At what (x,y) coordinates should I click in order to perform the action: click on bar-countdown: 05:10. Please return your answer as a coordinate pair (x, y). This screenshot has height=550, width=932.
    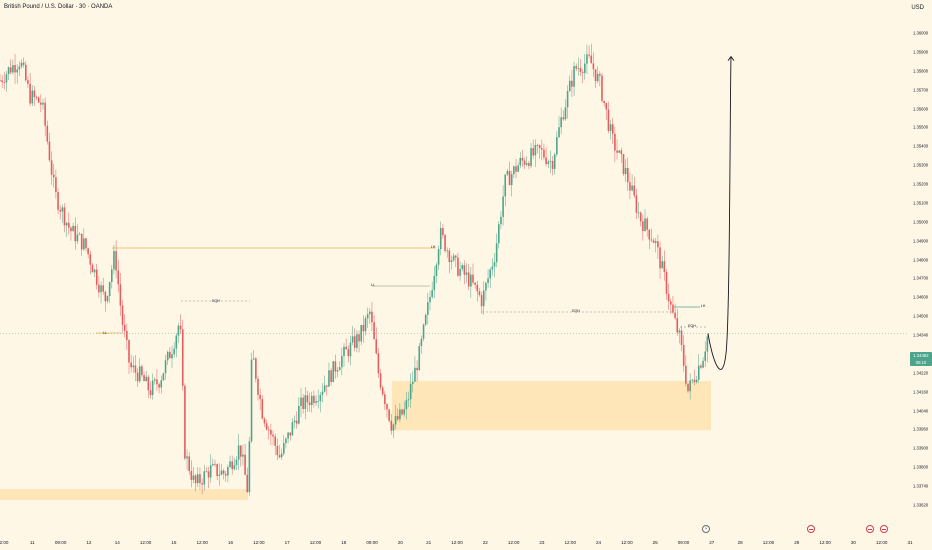
    Looking at the image, I should click on (921, 362).